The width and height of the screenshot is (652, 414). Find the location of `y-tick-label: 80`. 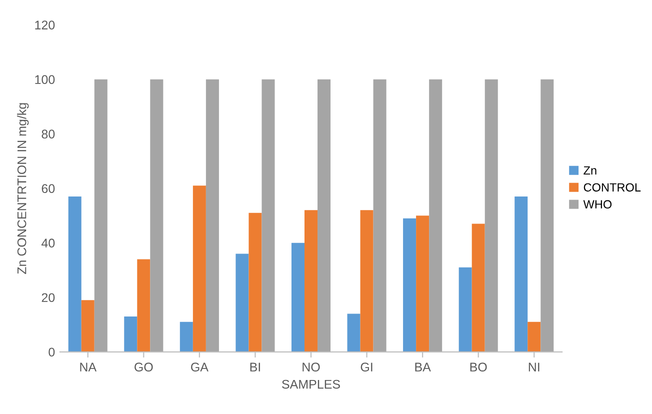

y-tick-label: 80 is located at coordinates (48, 134).